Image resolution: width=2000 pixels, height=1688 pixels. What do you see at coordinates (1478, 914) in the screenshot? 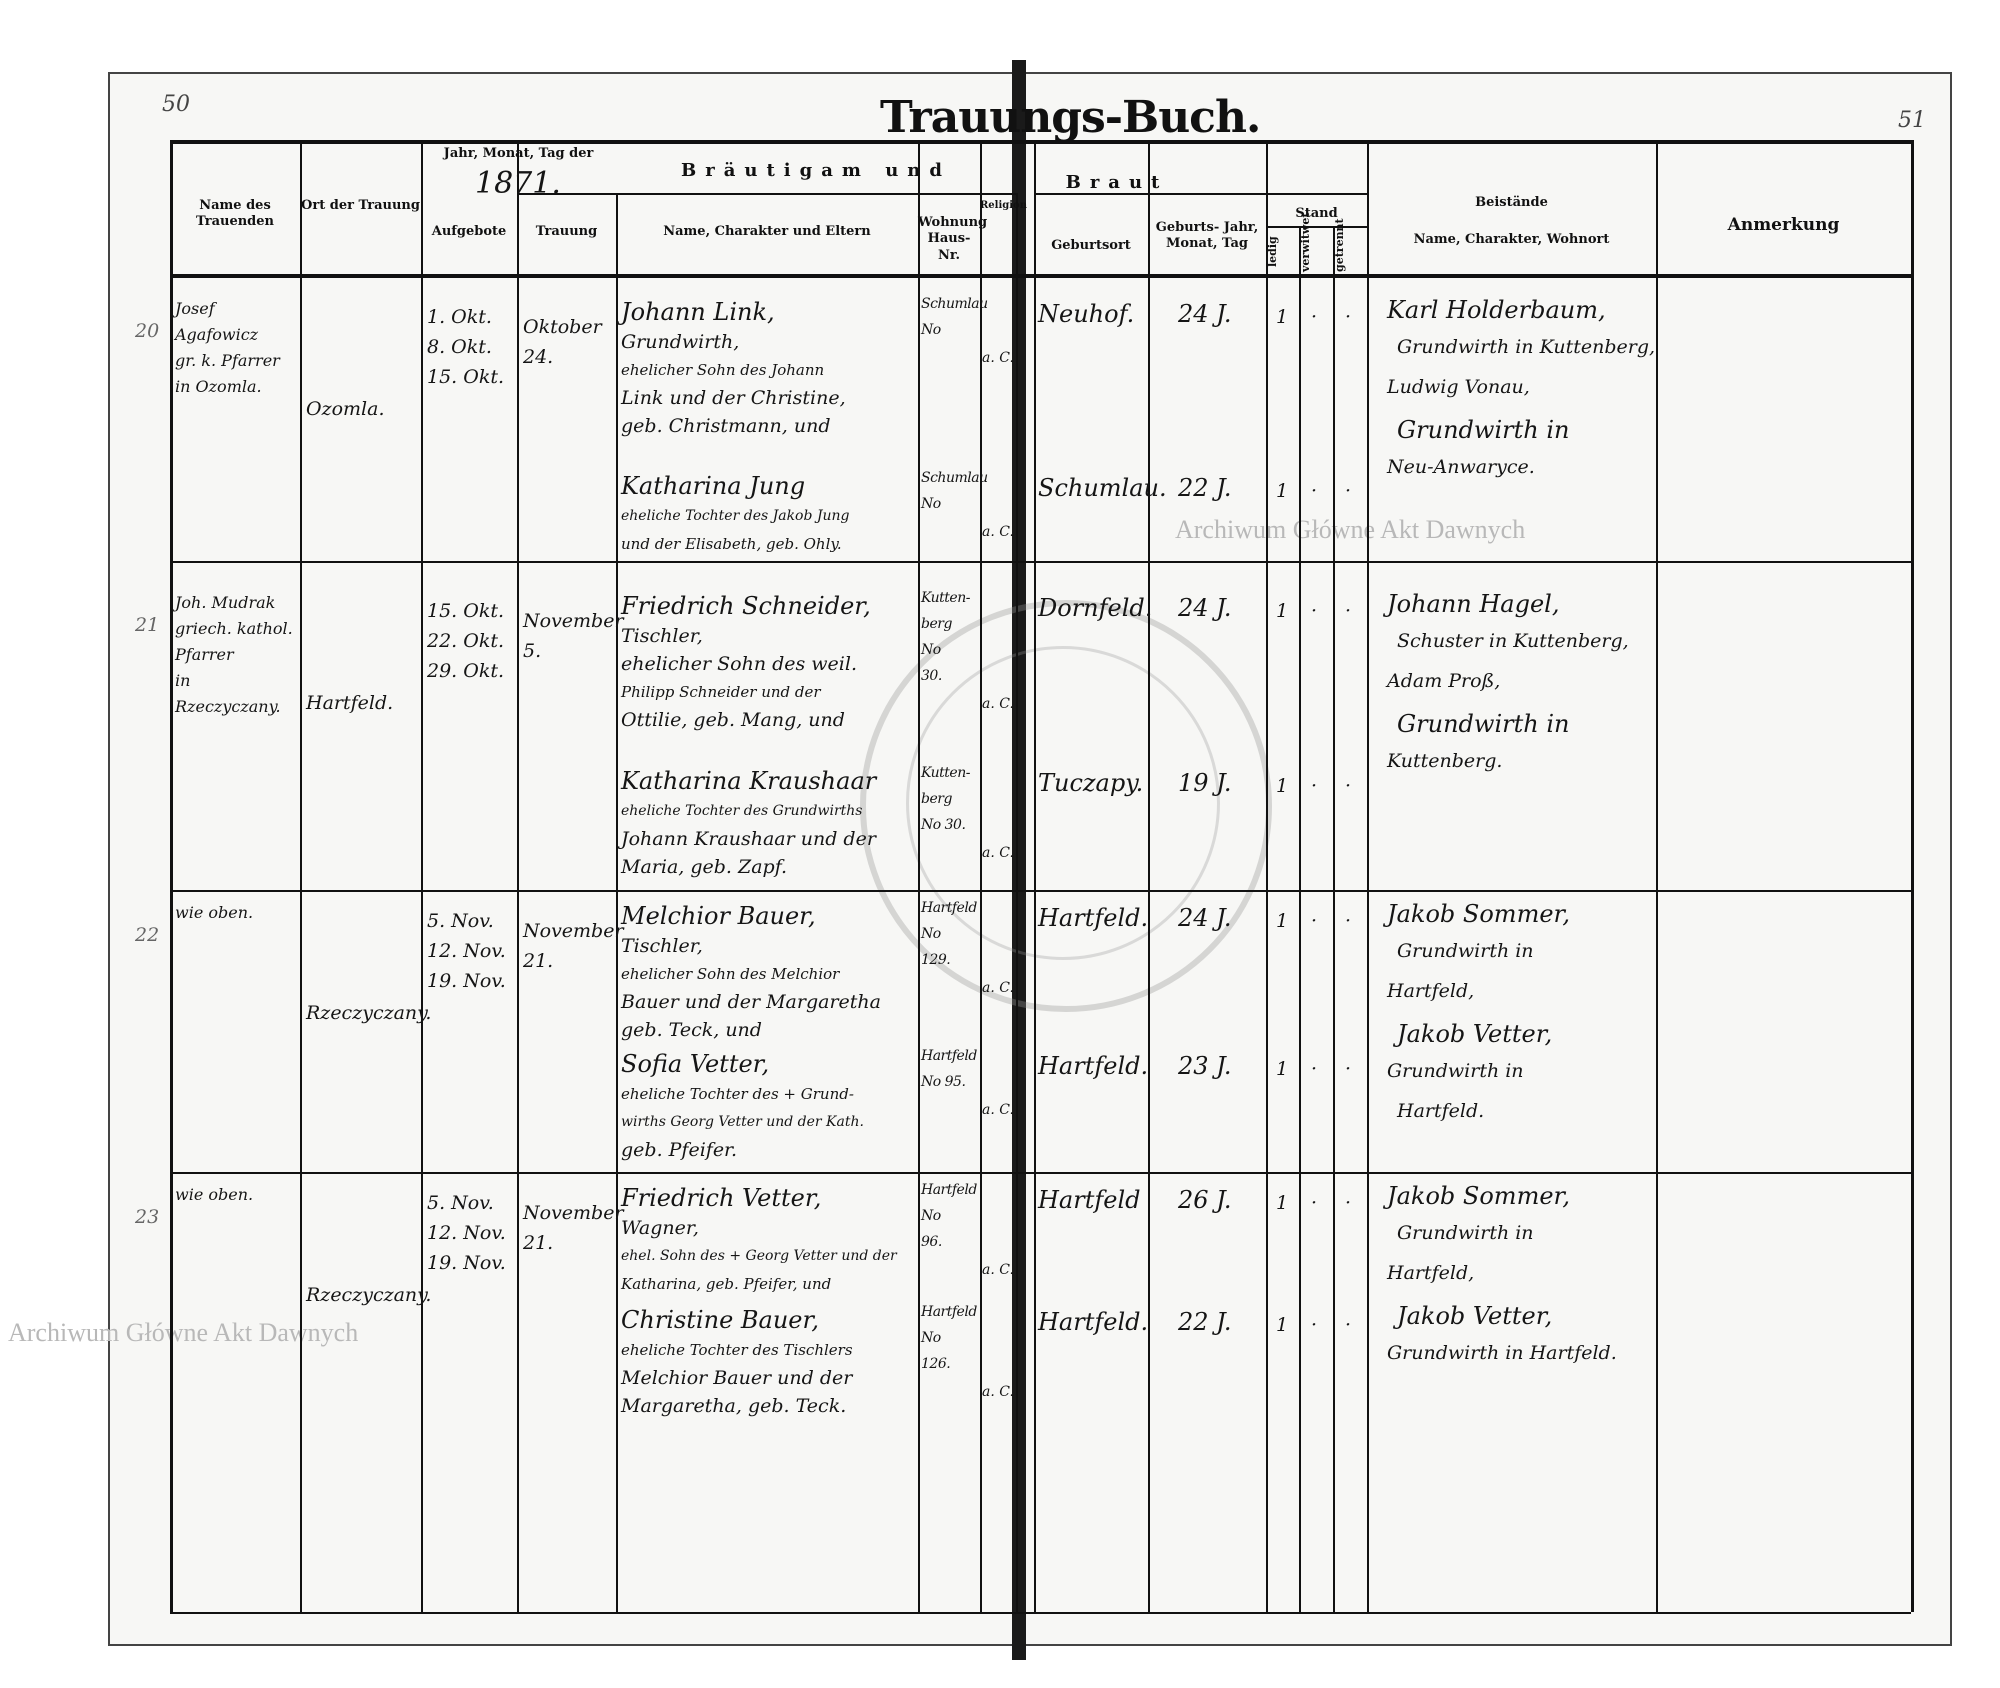
I see `witness-line: Jakob Sommer,` at bounding box center [1478, 914].